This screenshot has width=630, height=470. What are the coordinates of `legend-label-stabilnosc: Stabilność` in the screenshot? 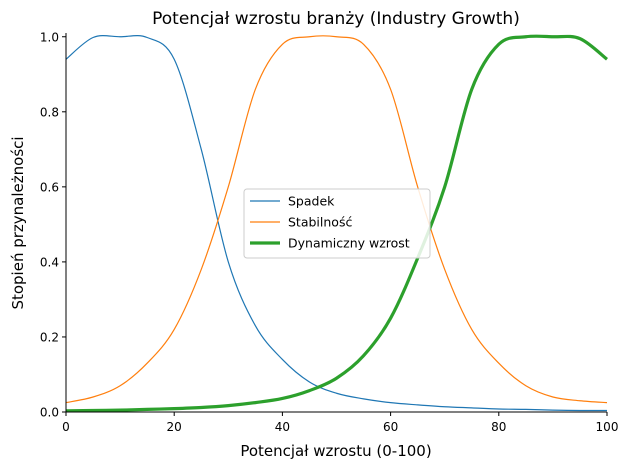 It's located at (320, 222).